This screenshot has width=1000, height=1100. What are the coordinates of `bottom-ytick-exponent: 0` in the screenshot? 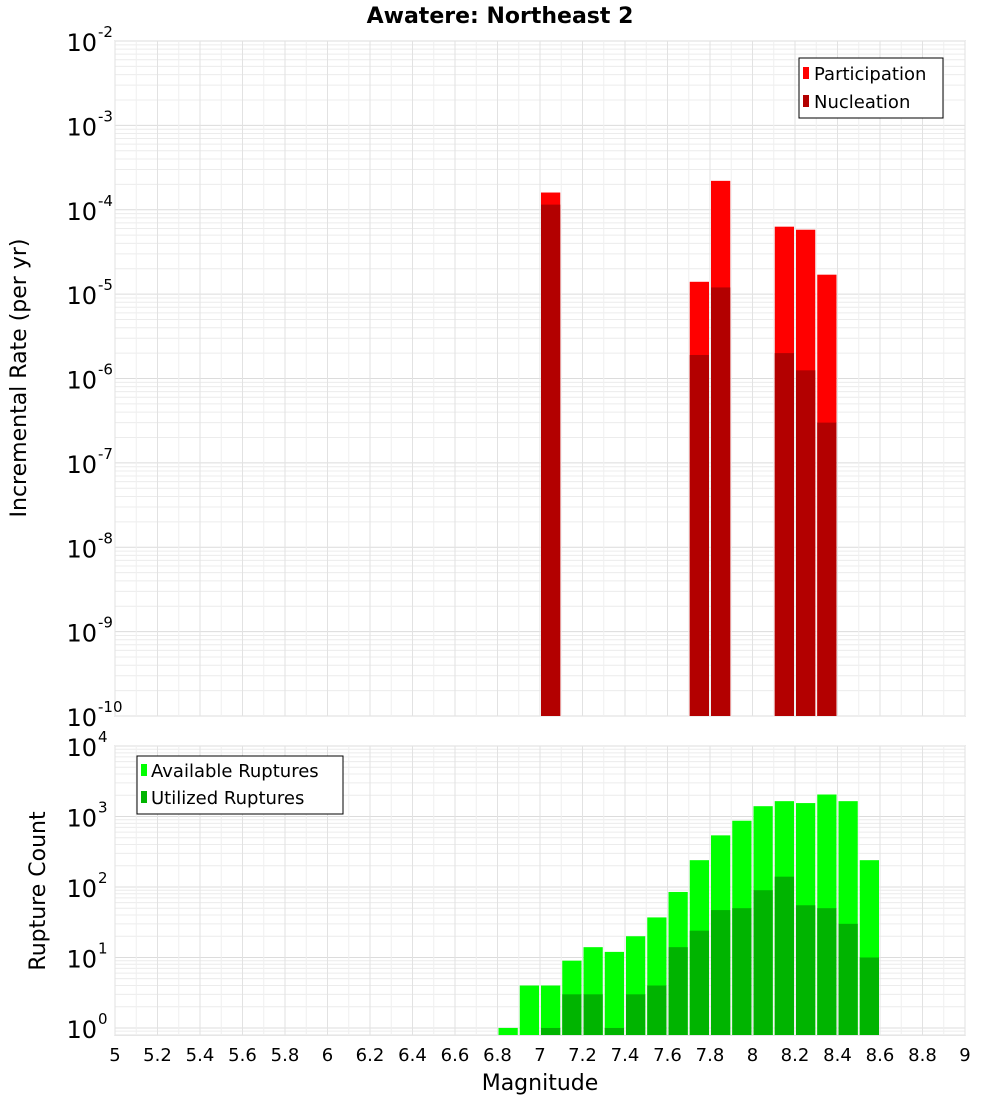 It's located at (103, 1019).